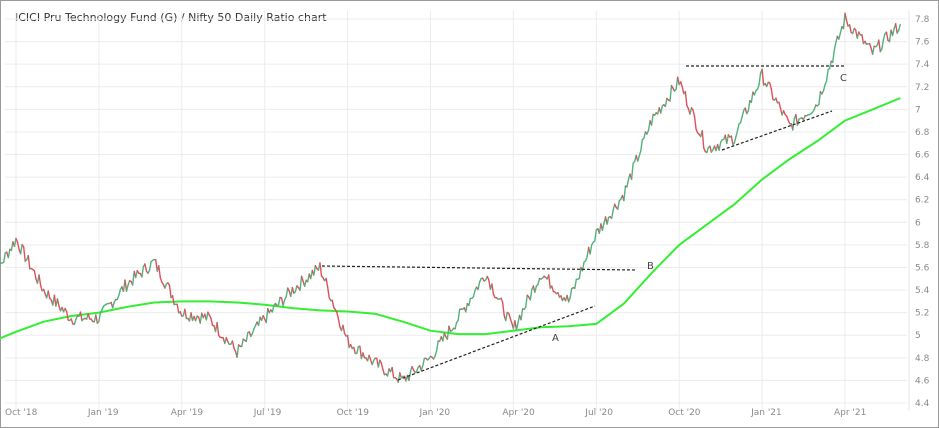 This screenshot has width=939, height=428. I want to click on y-tick-label: 7.6, so click(922, 43).